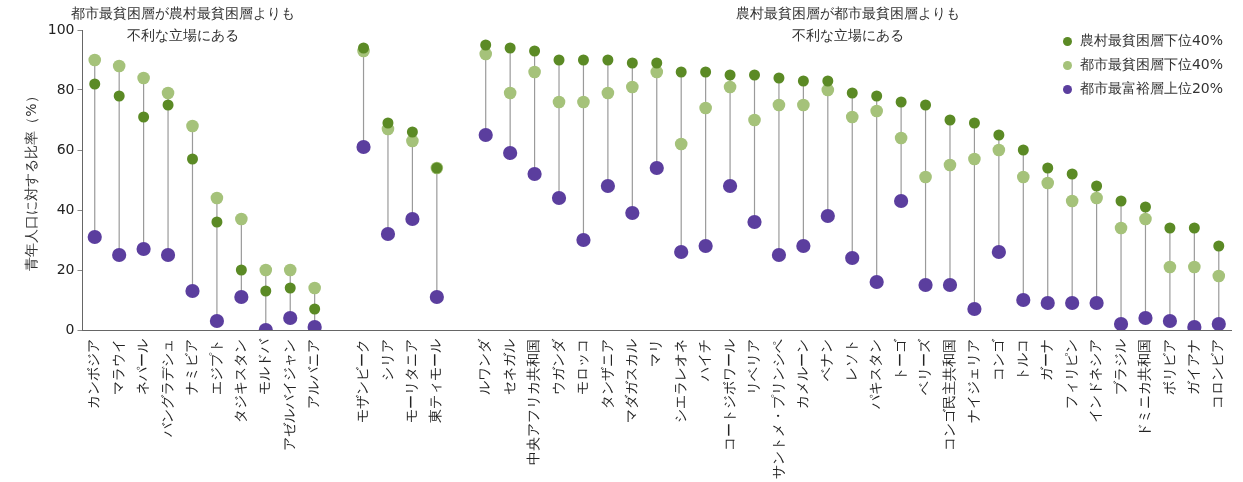 This screenshot has height=482, width=1243. What do you see at coordinates (1192, 367) in the screenshot?
I see `x-tick-label: ガイアナ` at bounding box center [1192, 367].